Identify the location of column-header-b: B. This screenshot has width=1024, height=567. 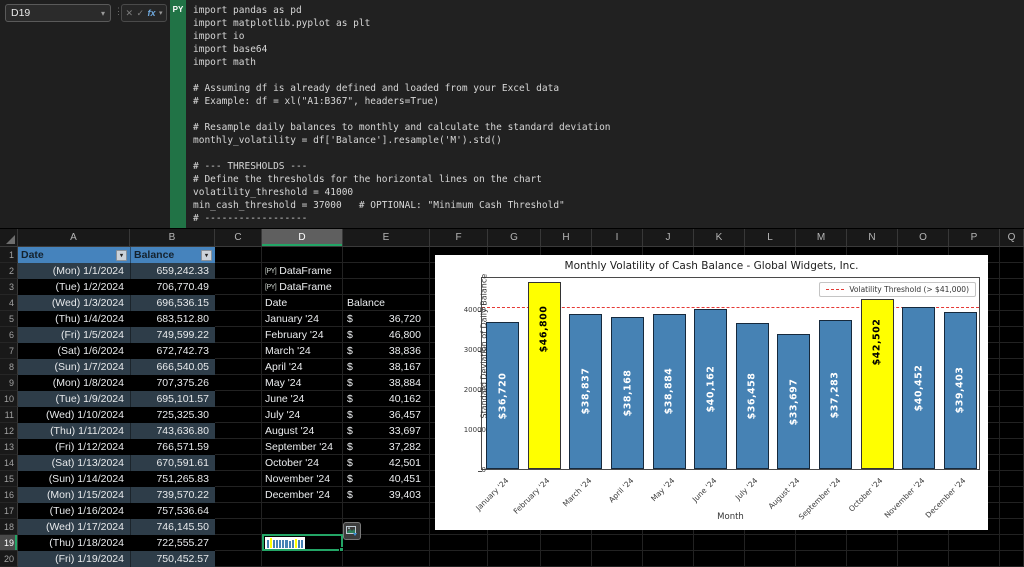
(172, 237).